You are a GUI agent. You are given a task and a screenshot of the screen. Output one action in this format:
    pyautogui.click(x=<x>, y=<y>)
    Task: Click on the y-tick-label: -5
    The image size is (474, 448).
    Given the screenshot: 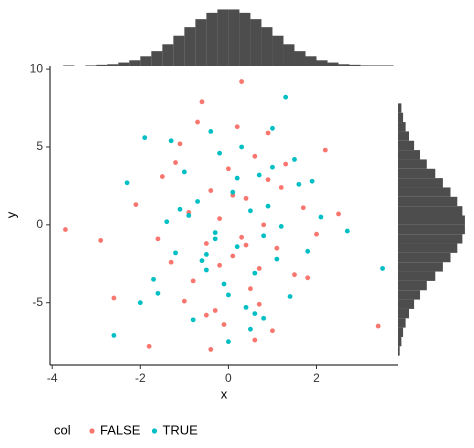 What is the action you would take?
    pyautogui.click(x=37, y=302)
    